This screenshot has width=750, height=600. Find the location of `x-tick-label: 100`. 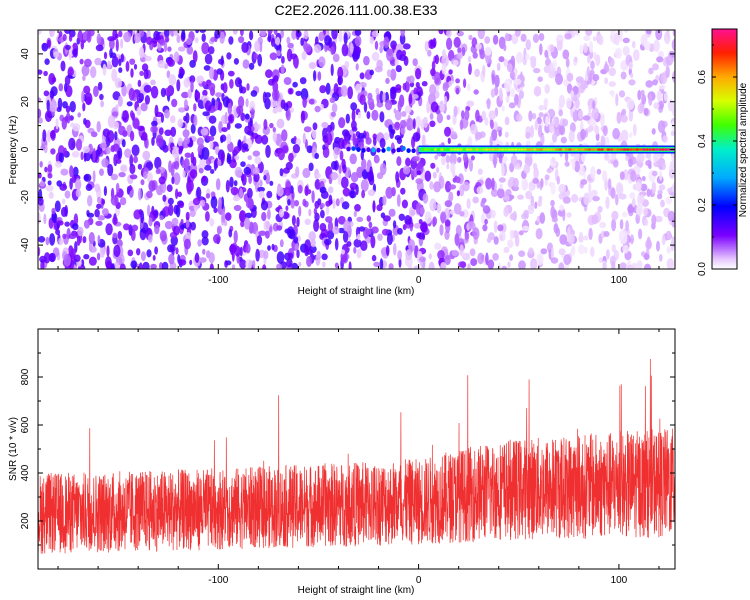

x-tick-label: 100 is located at coordinates (619, 580).